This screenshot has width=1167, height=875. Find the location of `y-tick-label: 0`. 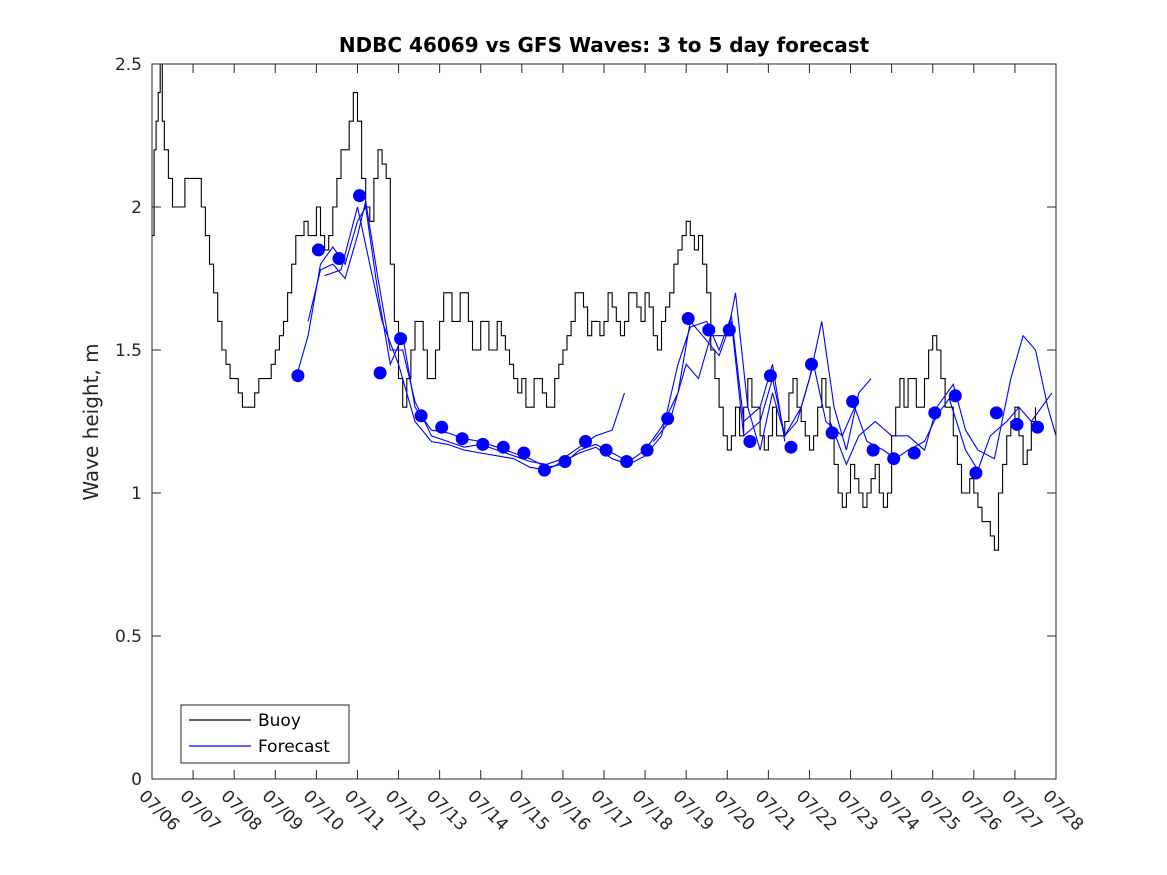

y-tick-label: 0 is located at coordinates (136, 780).